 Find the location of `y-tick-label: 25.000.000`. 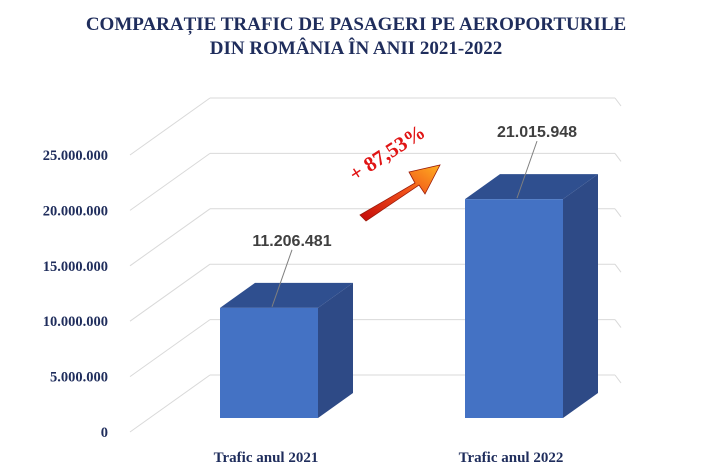

y-tick-label: 25.000.000 is located at coordinates (75, 156).